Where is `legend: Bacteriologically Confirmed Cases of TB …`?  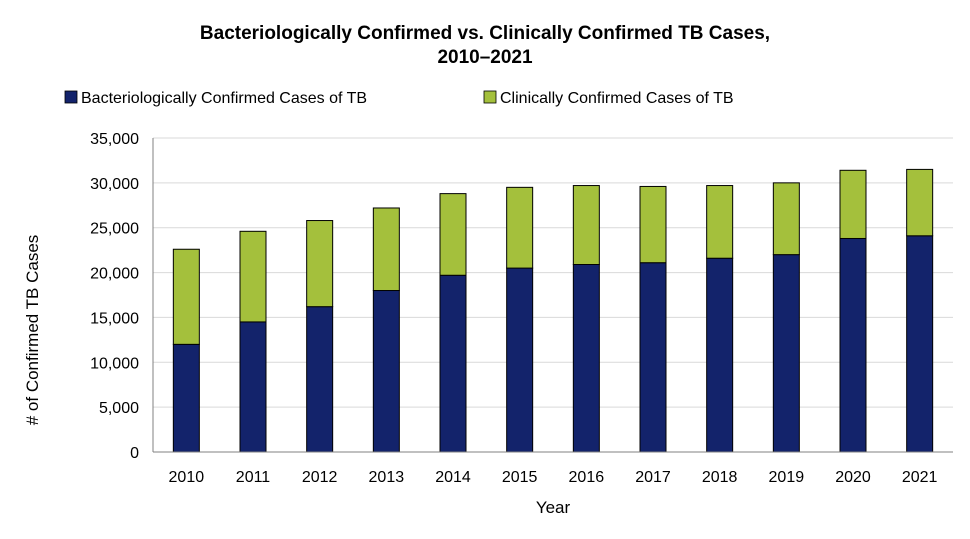 legend: Bacteriologically Confirmed Cases of TB … is located at coordinates (399, 98).